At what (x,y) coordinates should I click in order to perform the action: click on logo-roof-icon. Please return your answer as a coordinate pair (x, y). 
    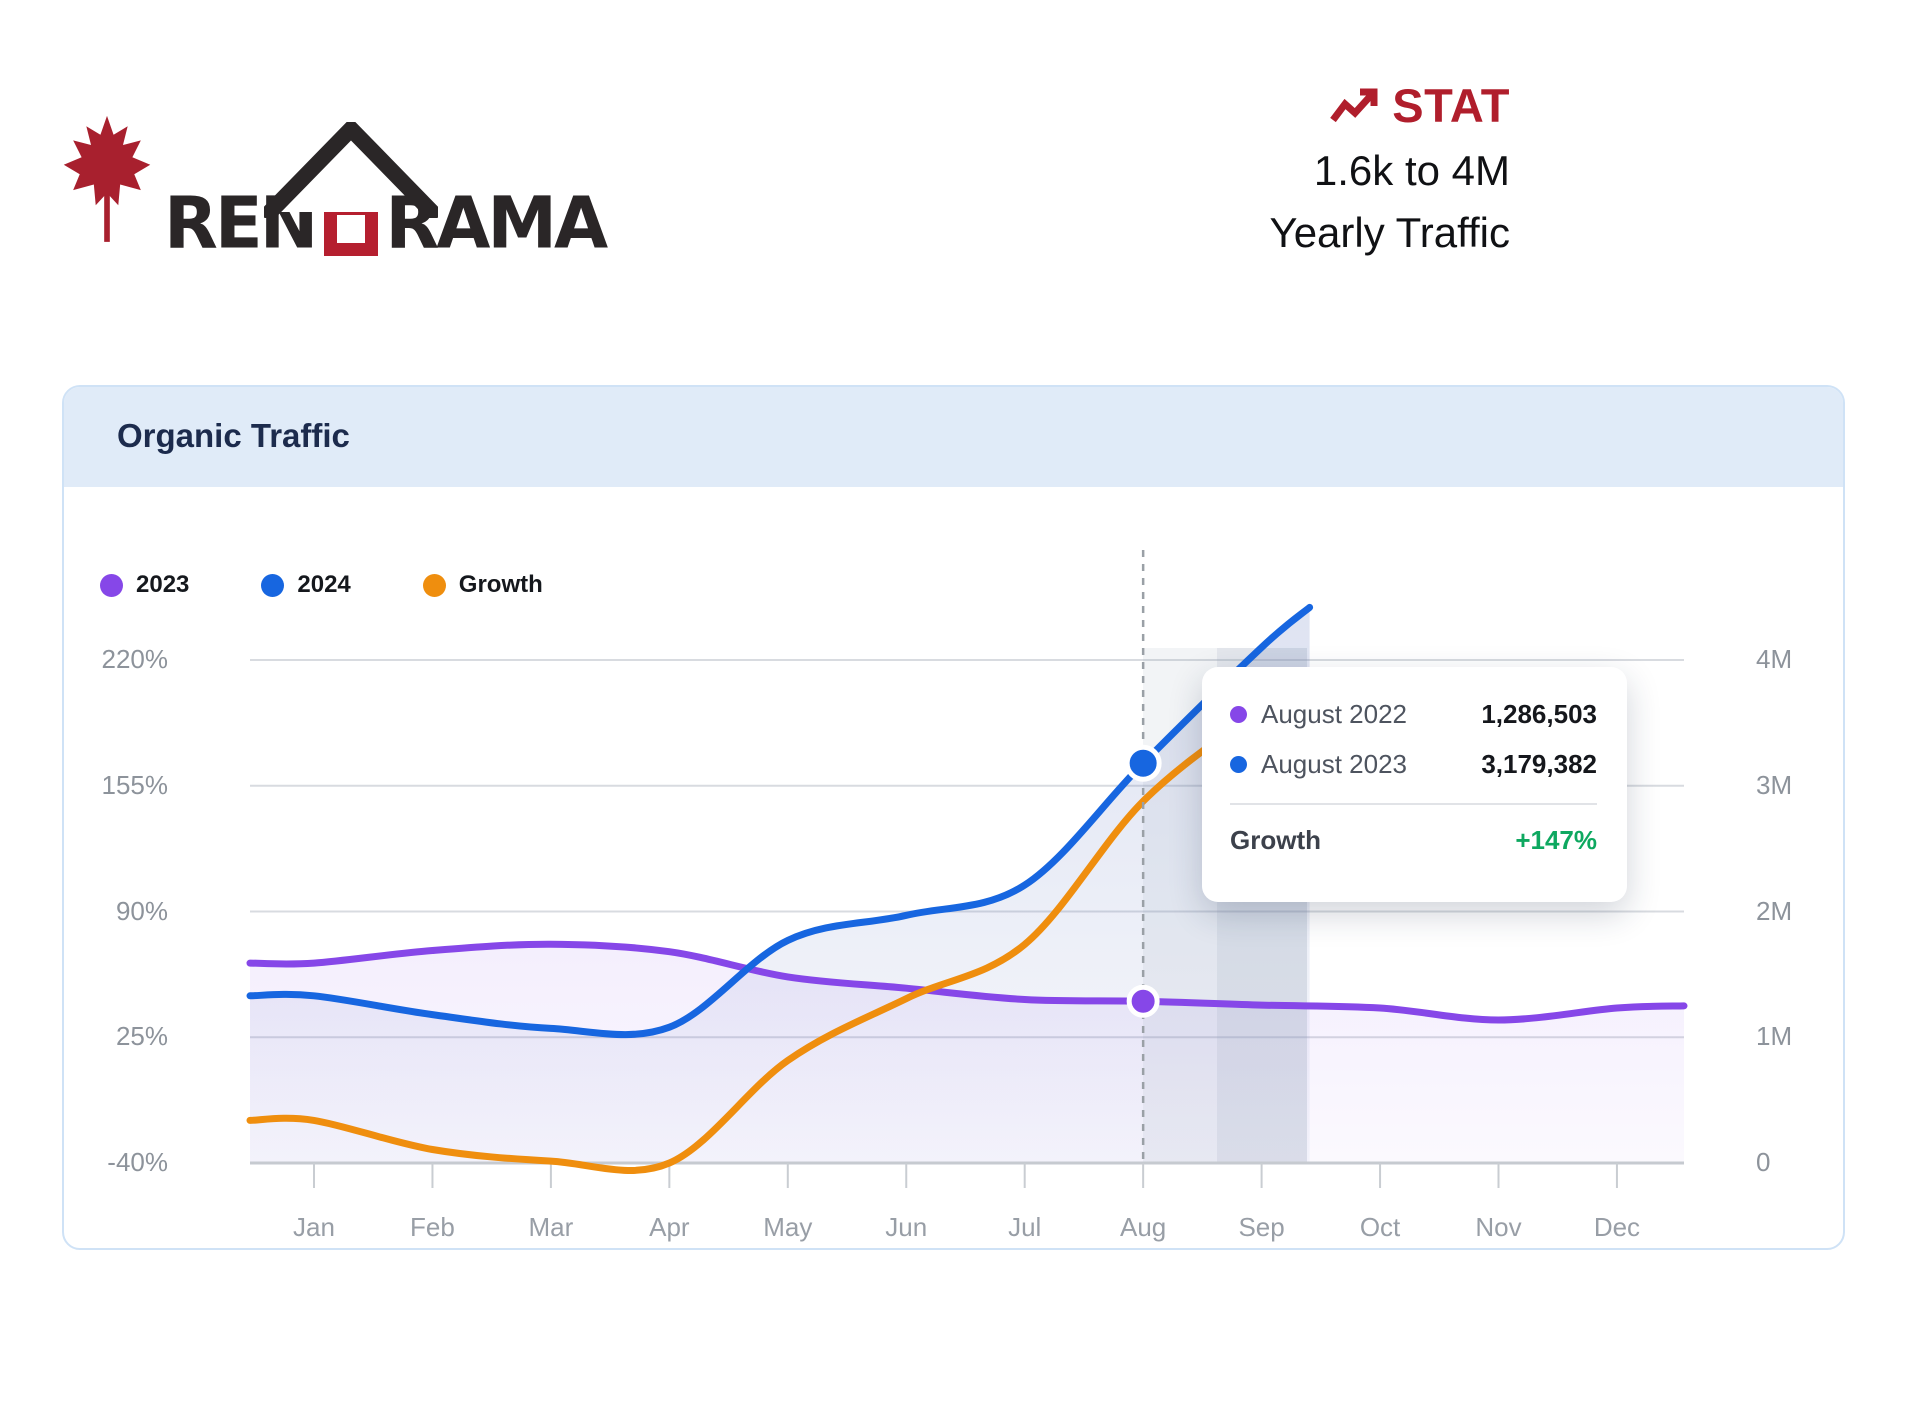
    Looking at the image, I should click on (351, 170).